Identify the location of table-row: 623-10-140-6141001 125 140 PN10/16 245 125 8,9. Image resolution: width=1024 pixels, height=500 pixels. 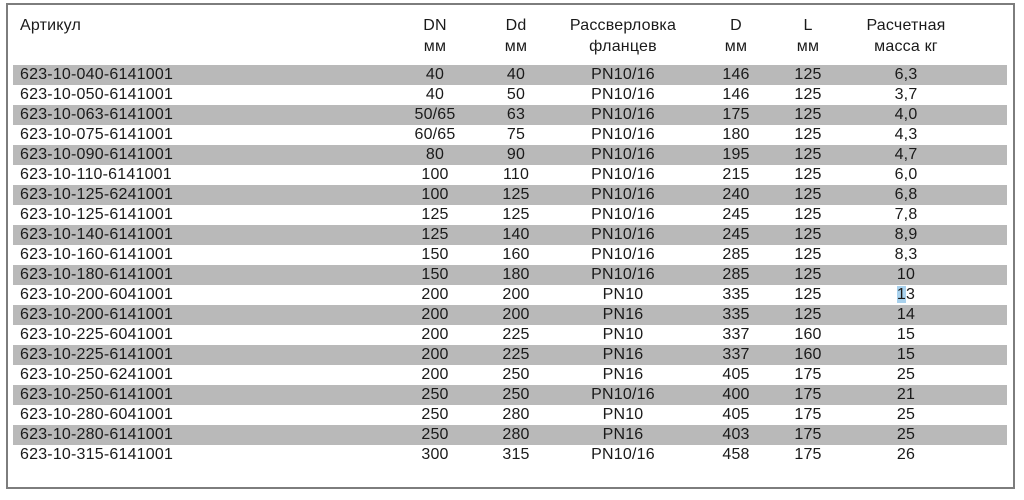
(510, 235).